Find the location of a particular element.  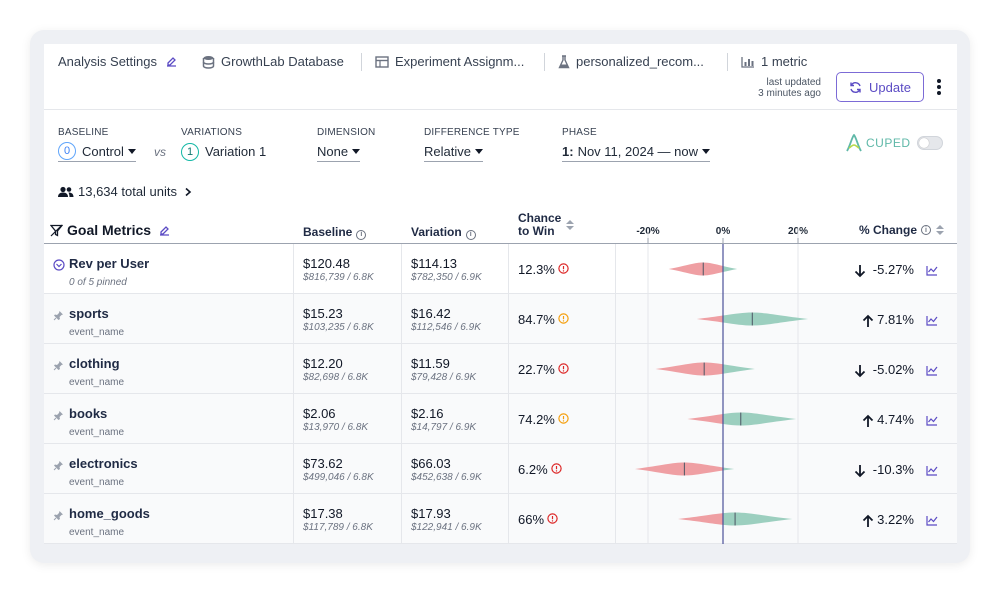

percent-change-value: 4.74% is located at coordinates (895, 419).